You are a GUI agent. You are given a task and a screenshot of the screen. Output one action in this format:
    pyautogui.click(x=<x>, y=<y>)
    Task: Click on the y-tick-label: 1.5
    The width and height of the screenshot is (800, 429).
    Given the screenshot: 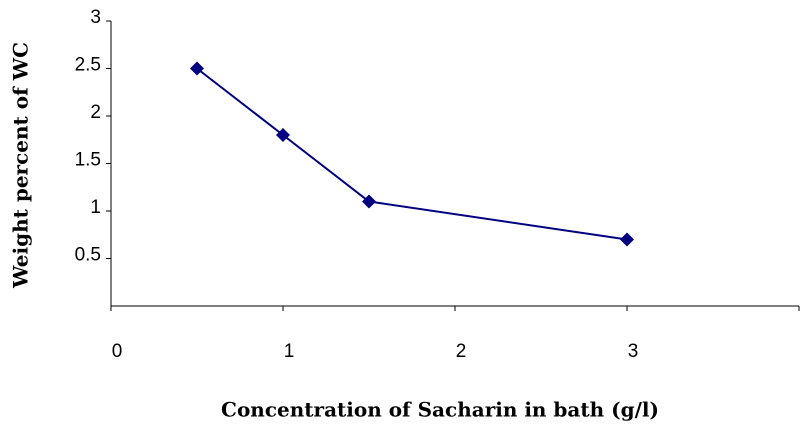 What is the action you would take?
    pyautogui.click(x=88, y=160)
    